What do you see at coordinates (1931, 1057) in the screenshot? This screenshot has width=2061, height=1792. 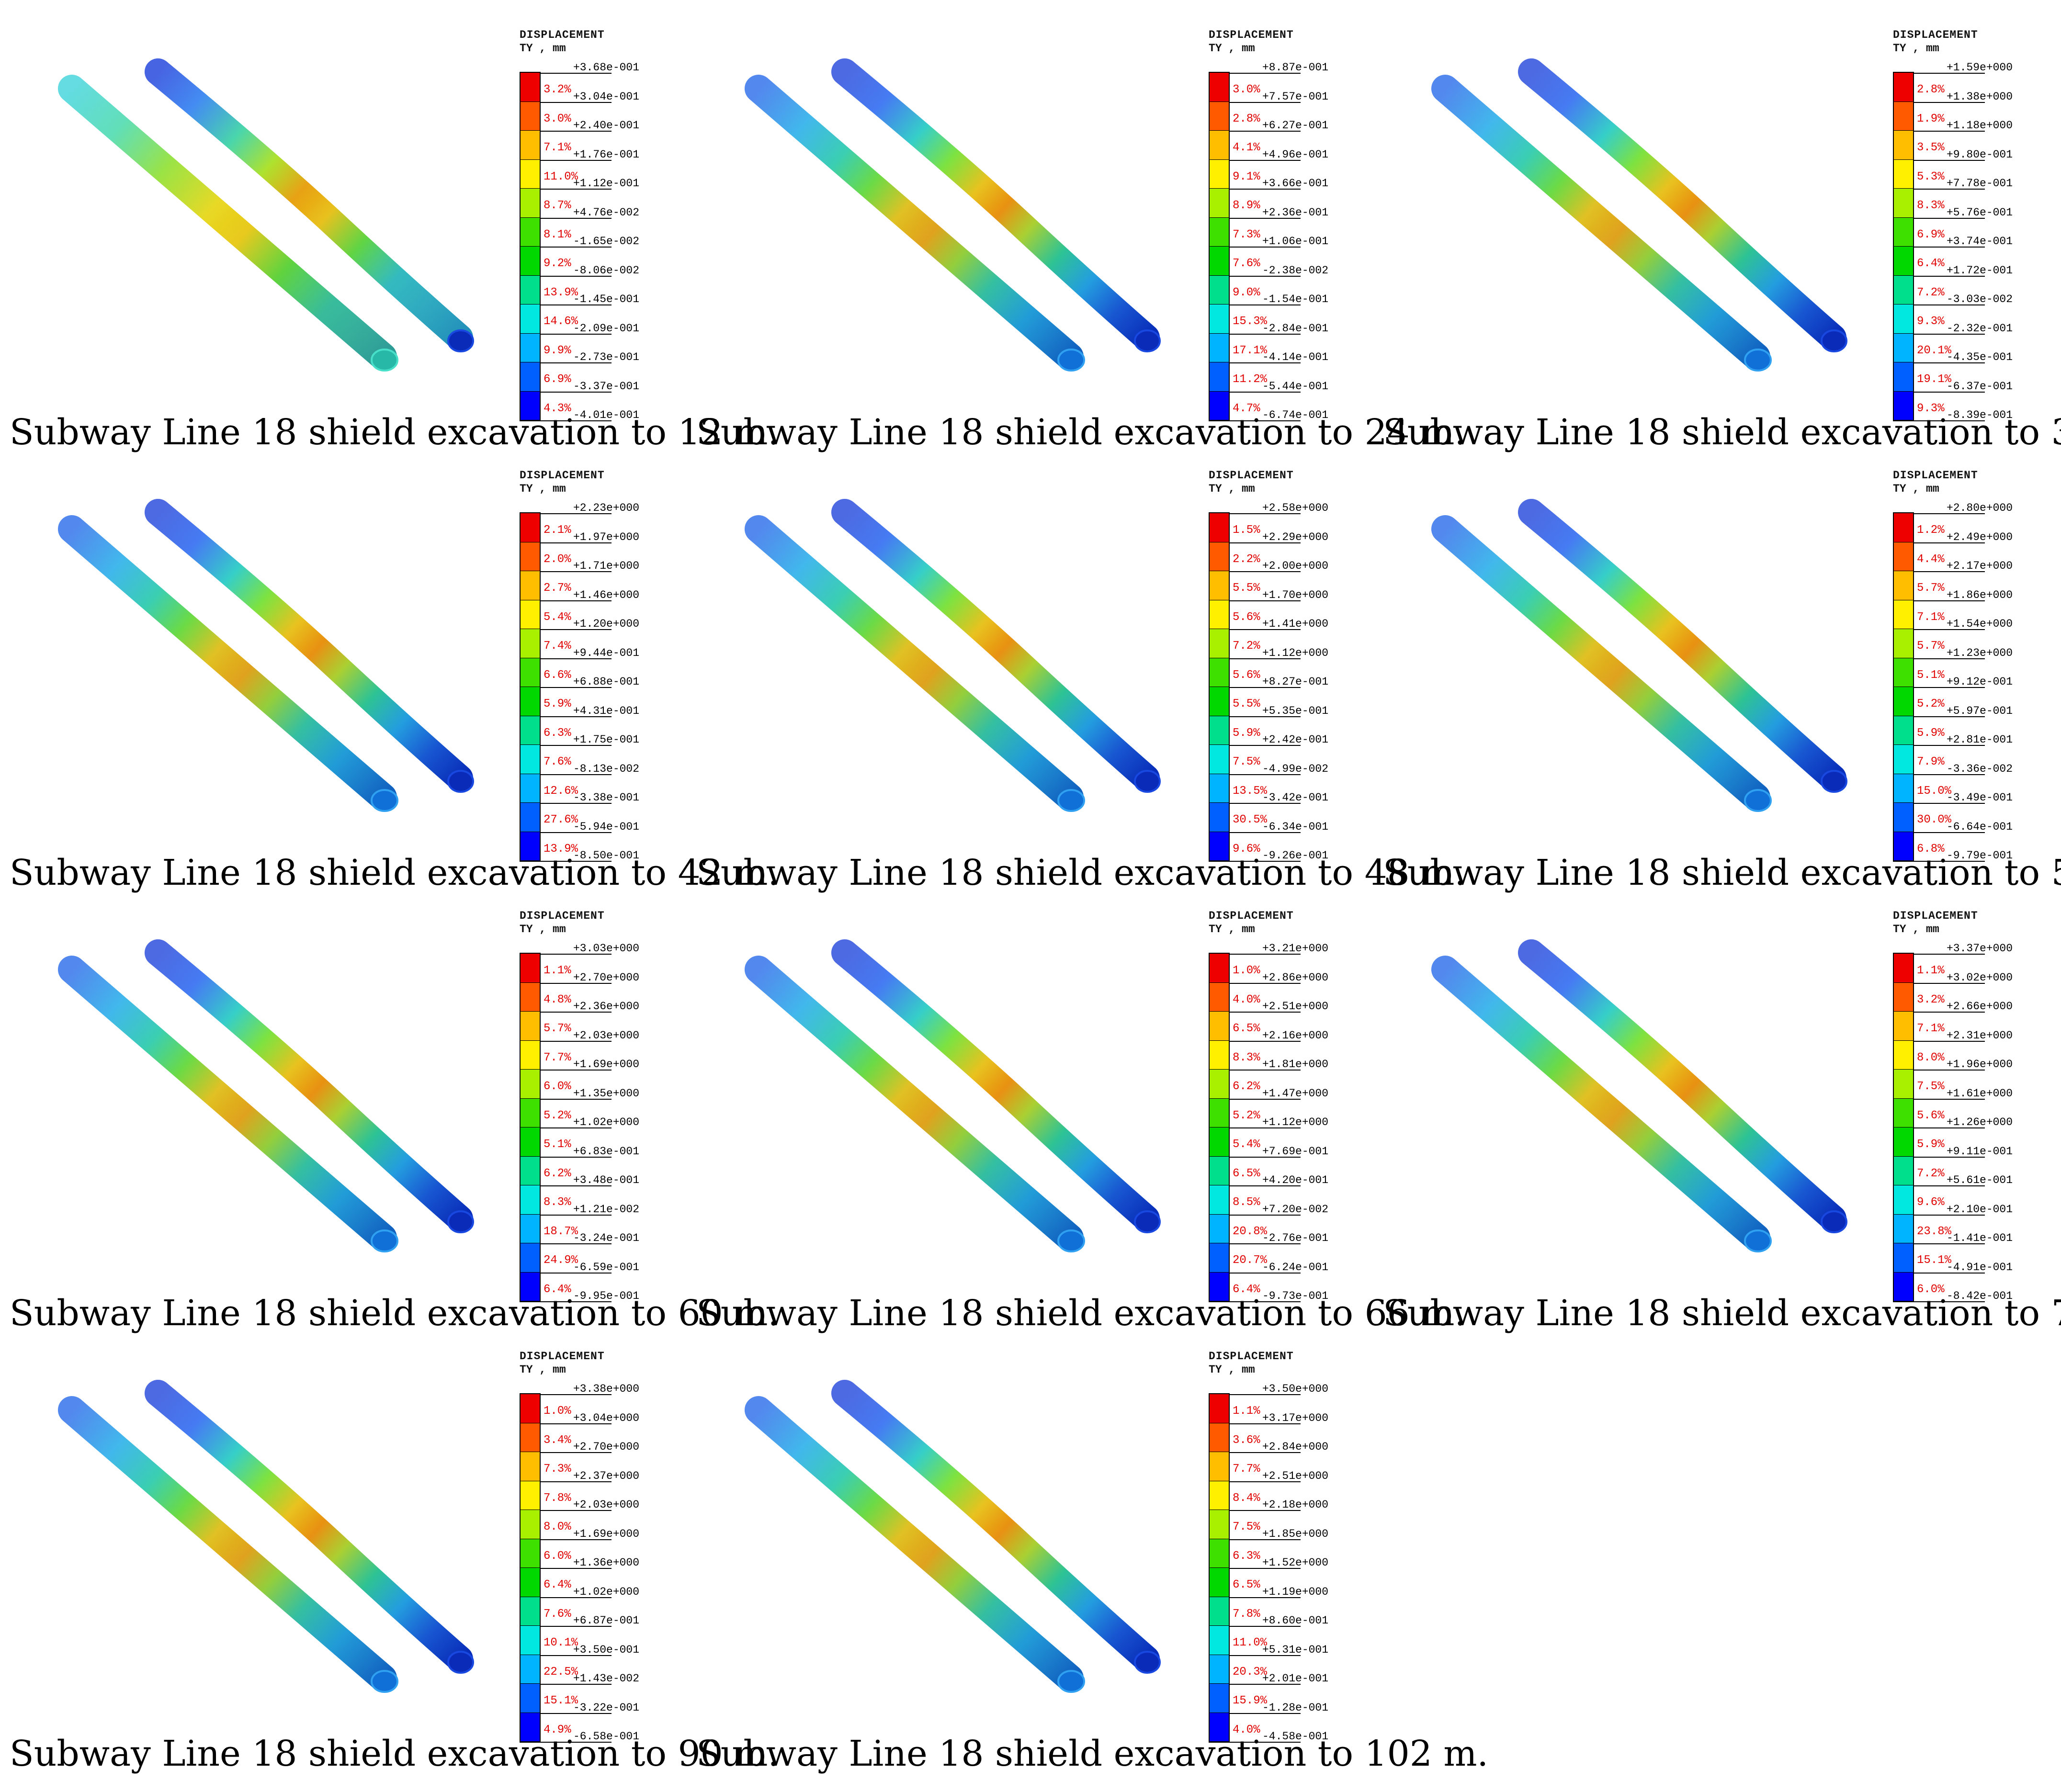 I see `legend-percentage: 8.0%` at bounding box center [1931, 1057].